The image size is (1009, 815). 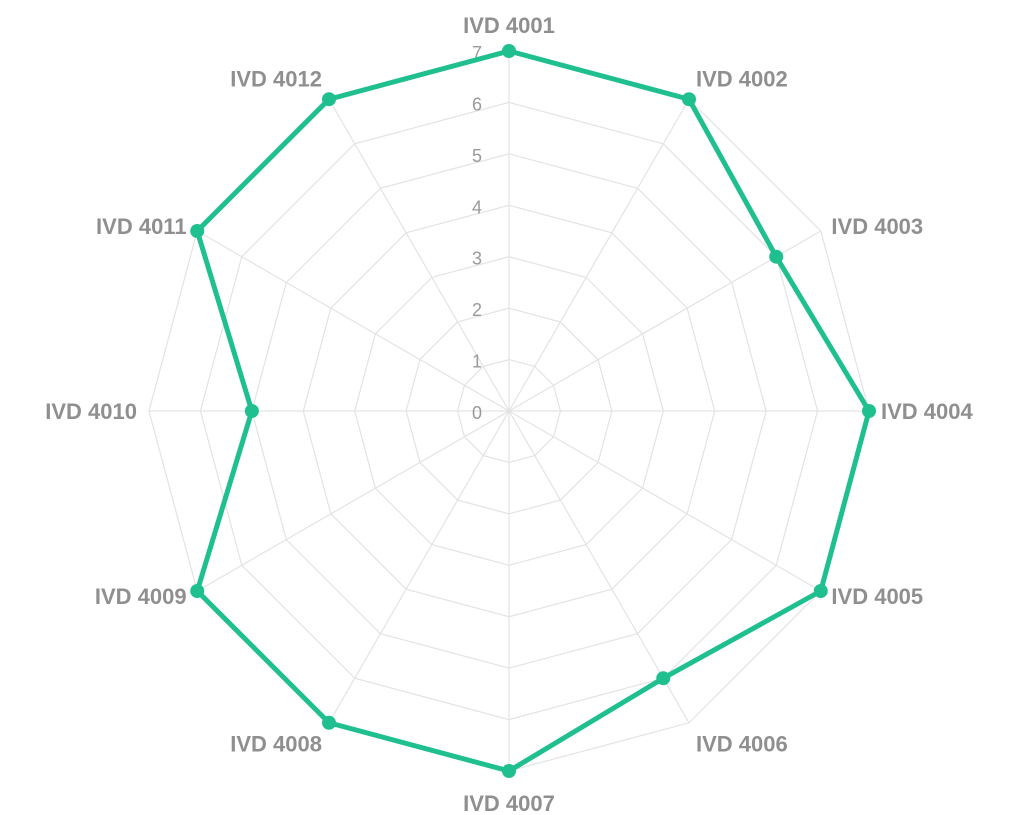 I want to click on category-label: IVD 4002, so click(x=742, y=79).